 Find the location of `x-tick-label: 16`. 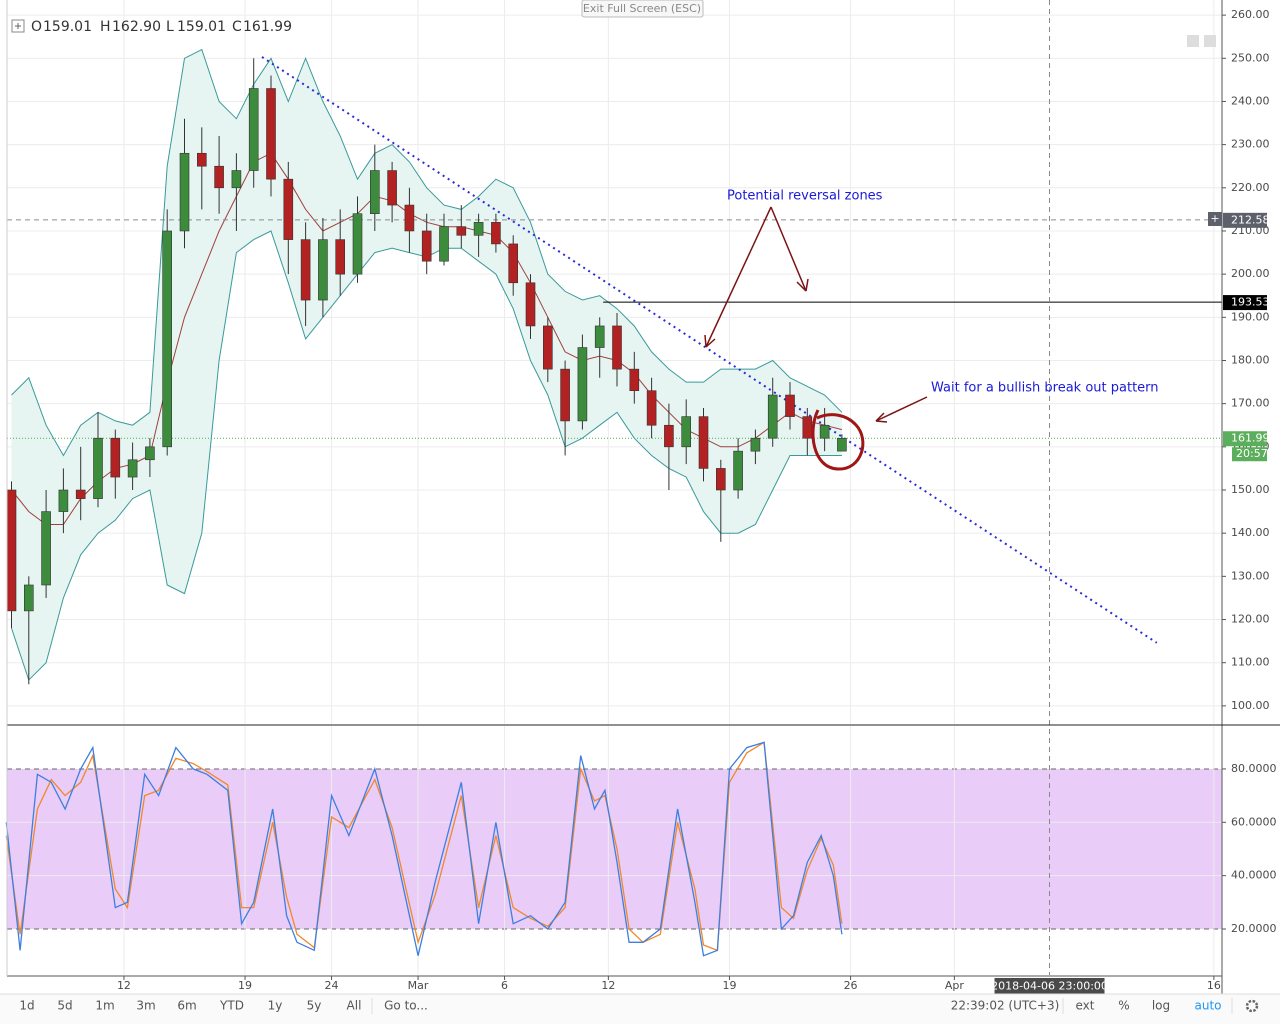

x-tick-label: 16 is located at coordinates (1214, 985).